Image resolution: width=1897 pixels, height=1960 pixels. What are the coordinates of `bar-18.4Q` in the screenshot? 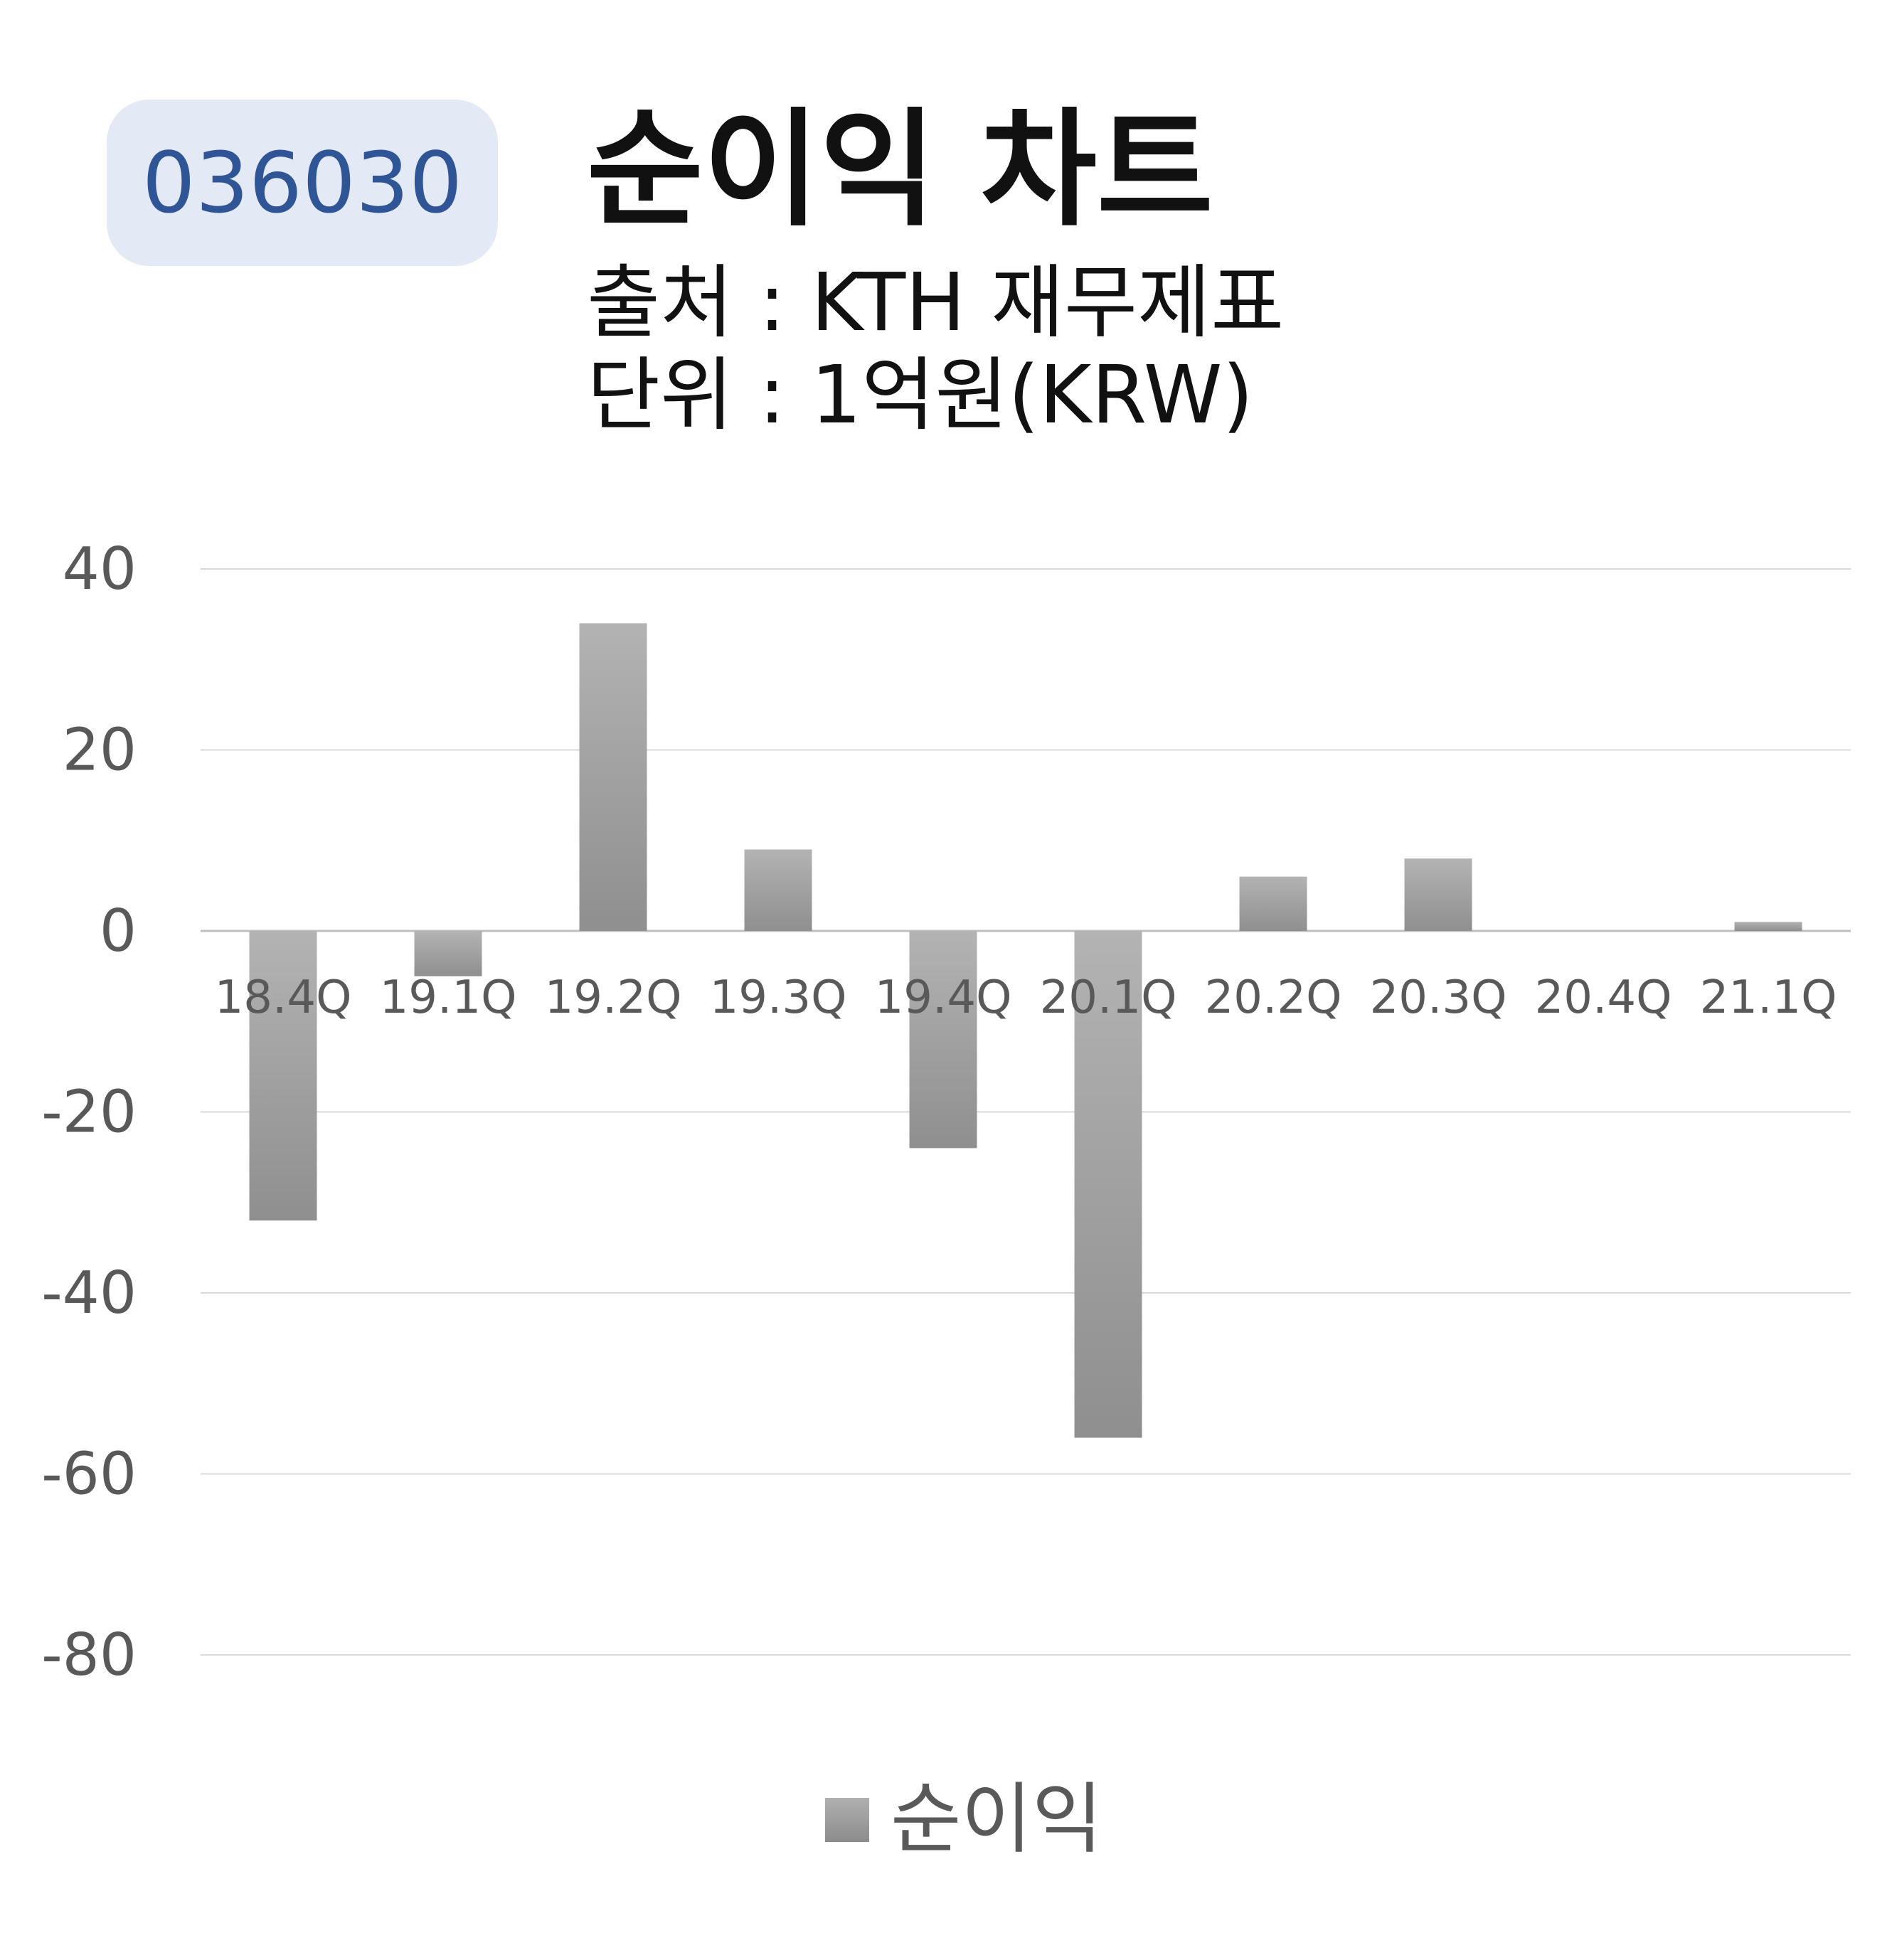 It's located at (283, 1076).